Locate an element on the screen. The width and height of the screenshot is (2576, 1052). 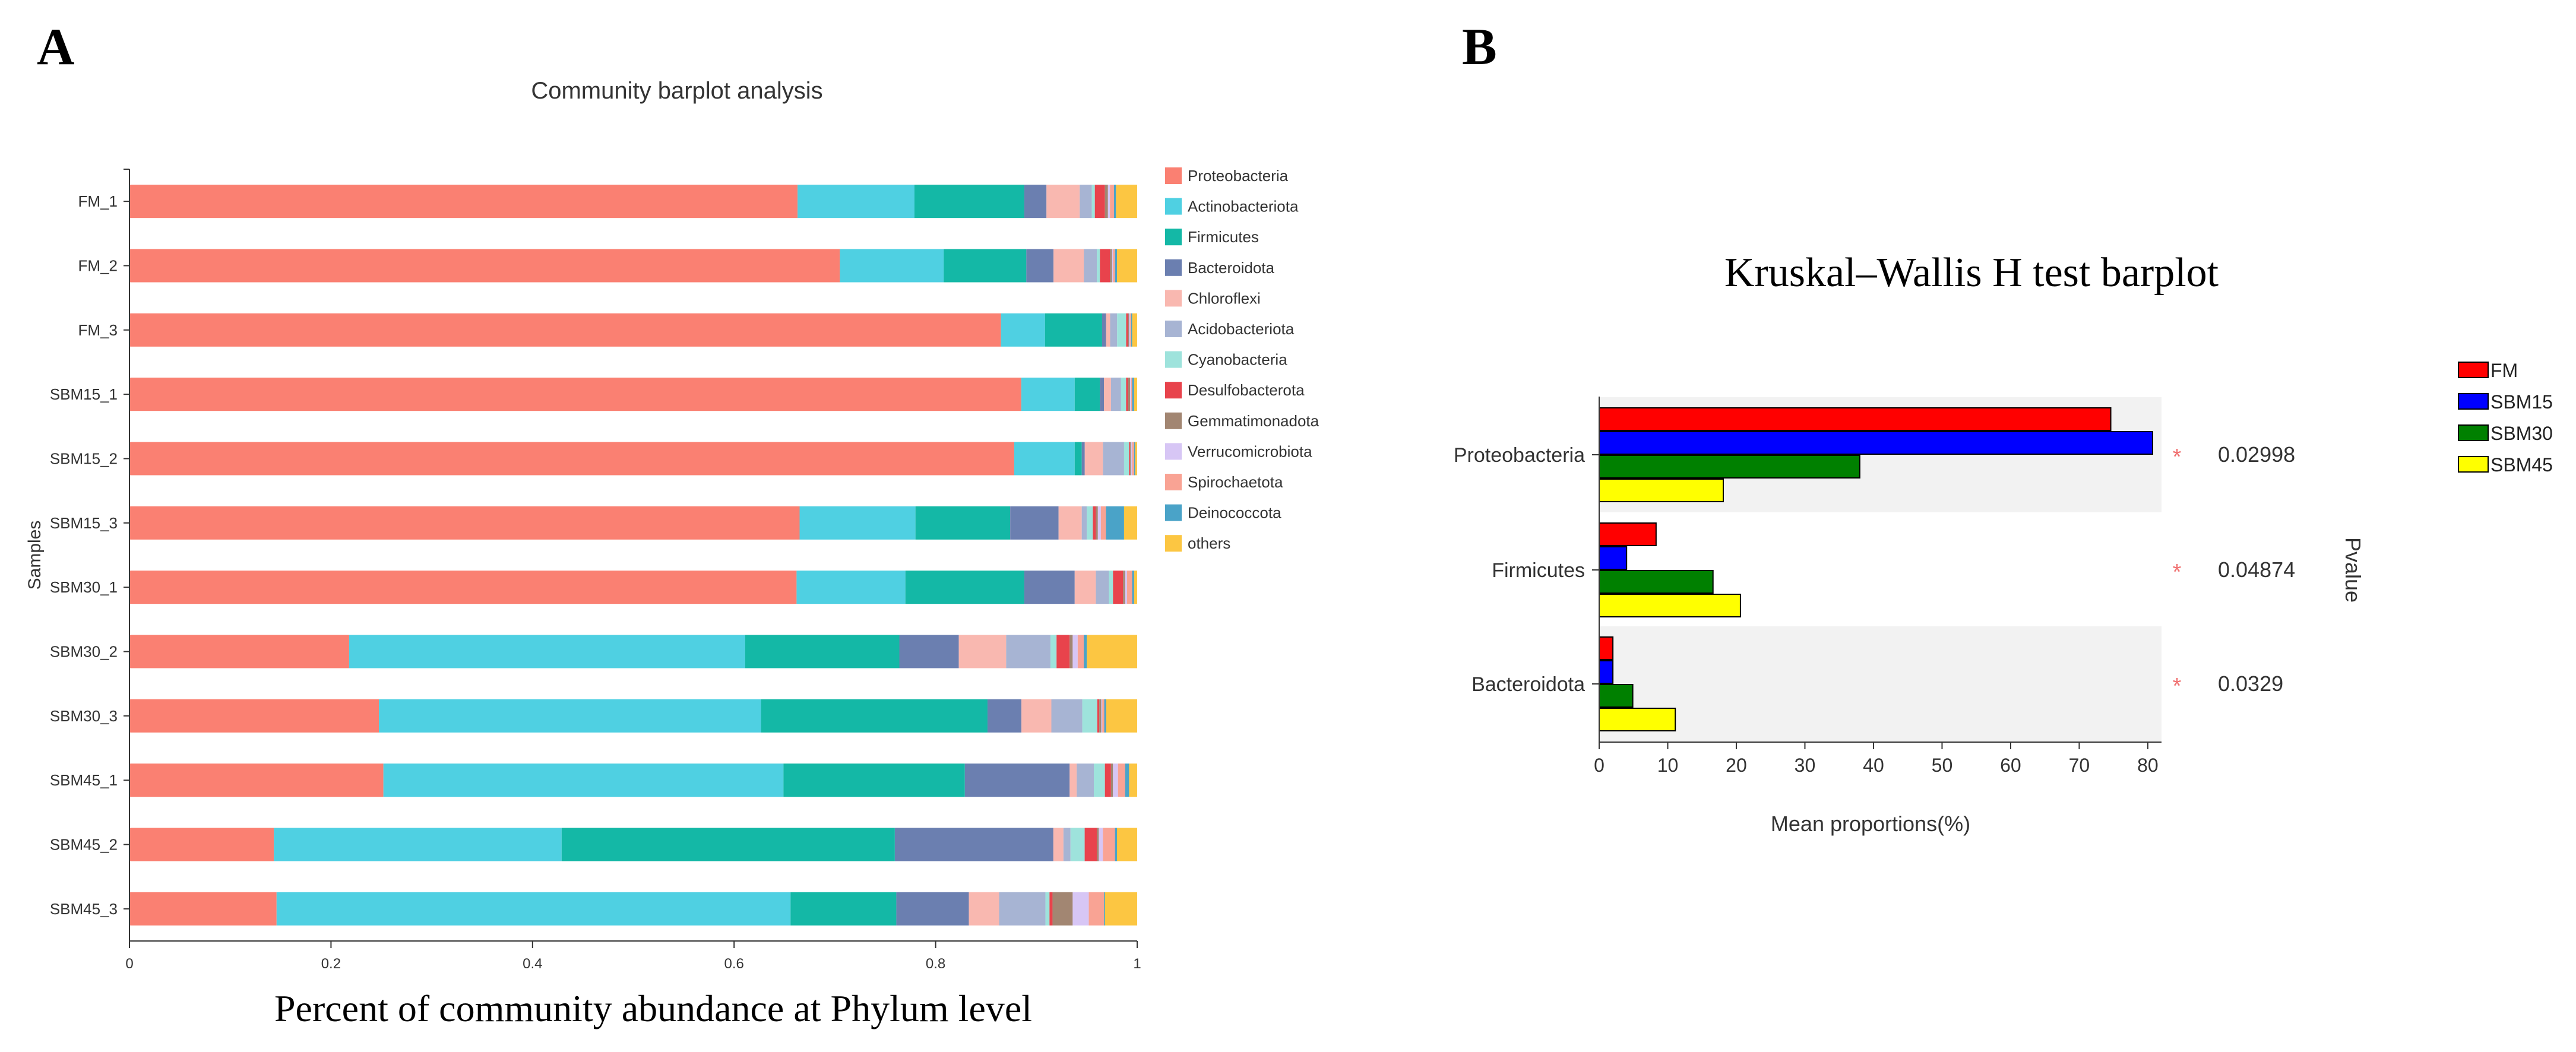
bar-sbm45-3-bacteroidota is located at coordinates (932, 909).